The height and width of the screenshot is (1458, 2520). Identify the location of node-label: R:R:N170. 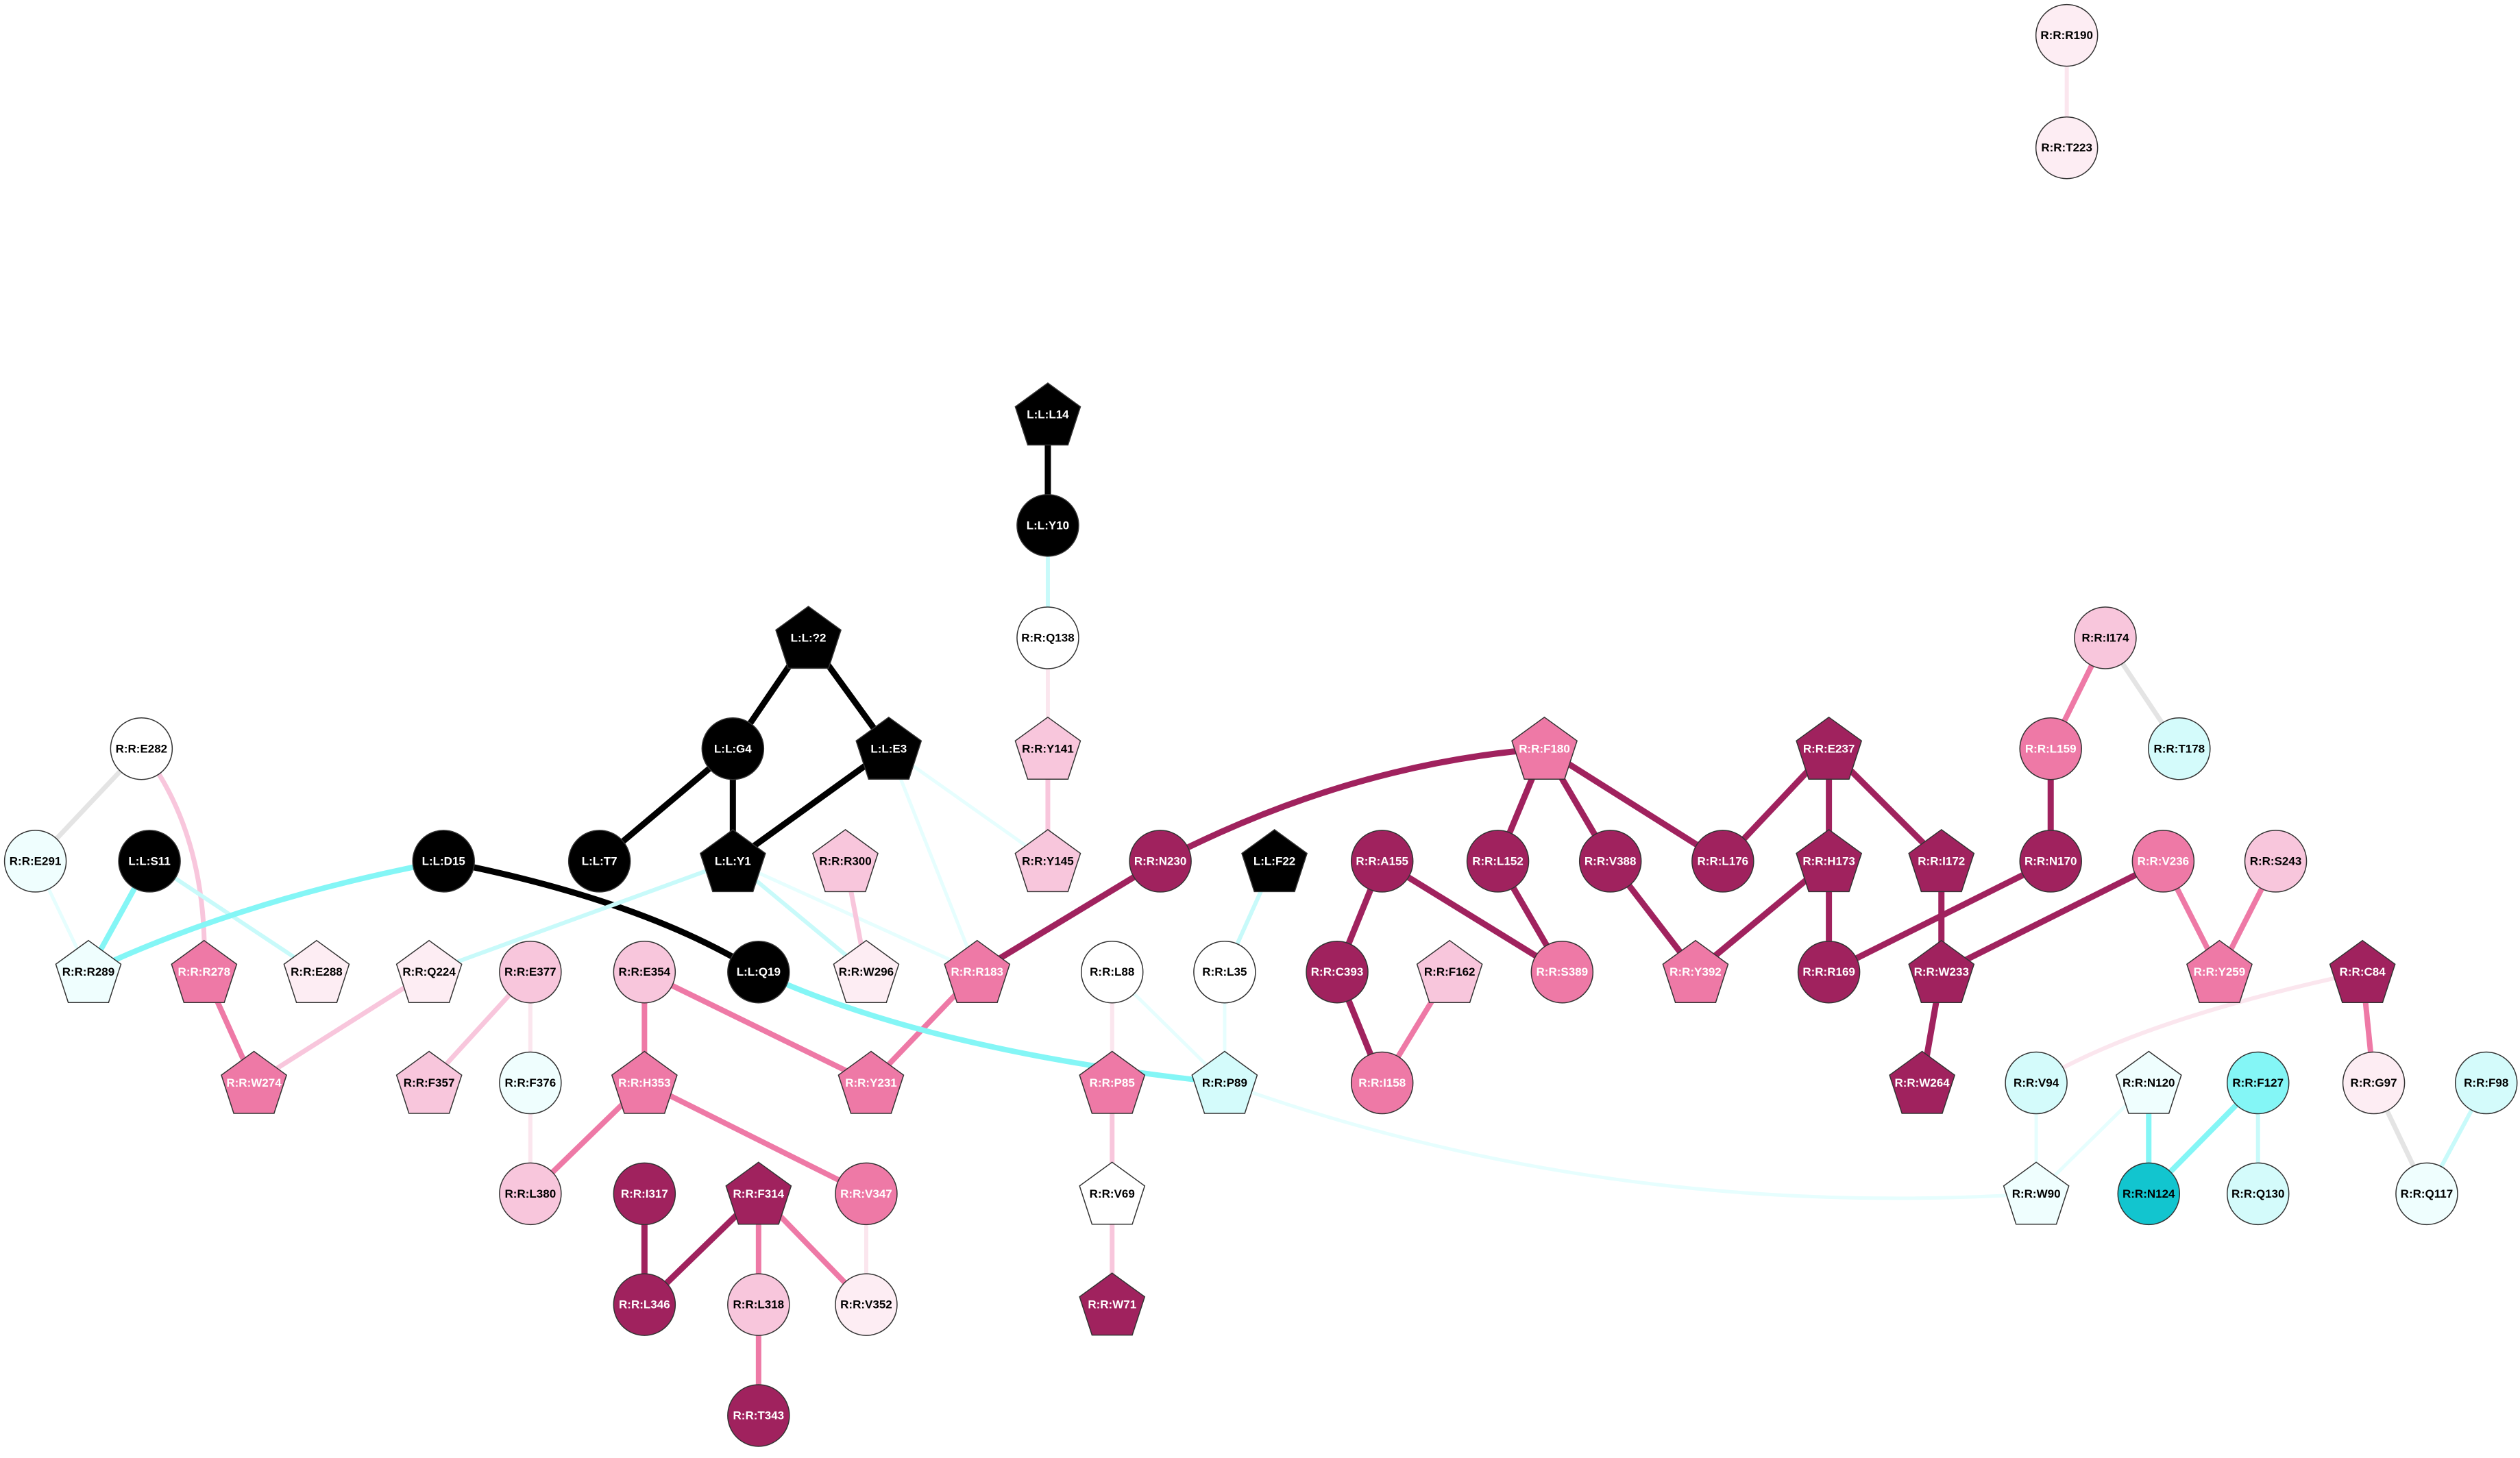
(2050, 860).